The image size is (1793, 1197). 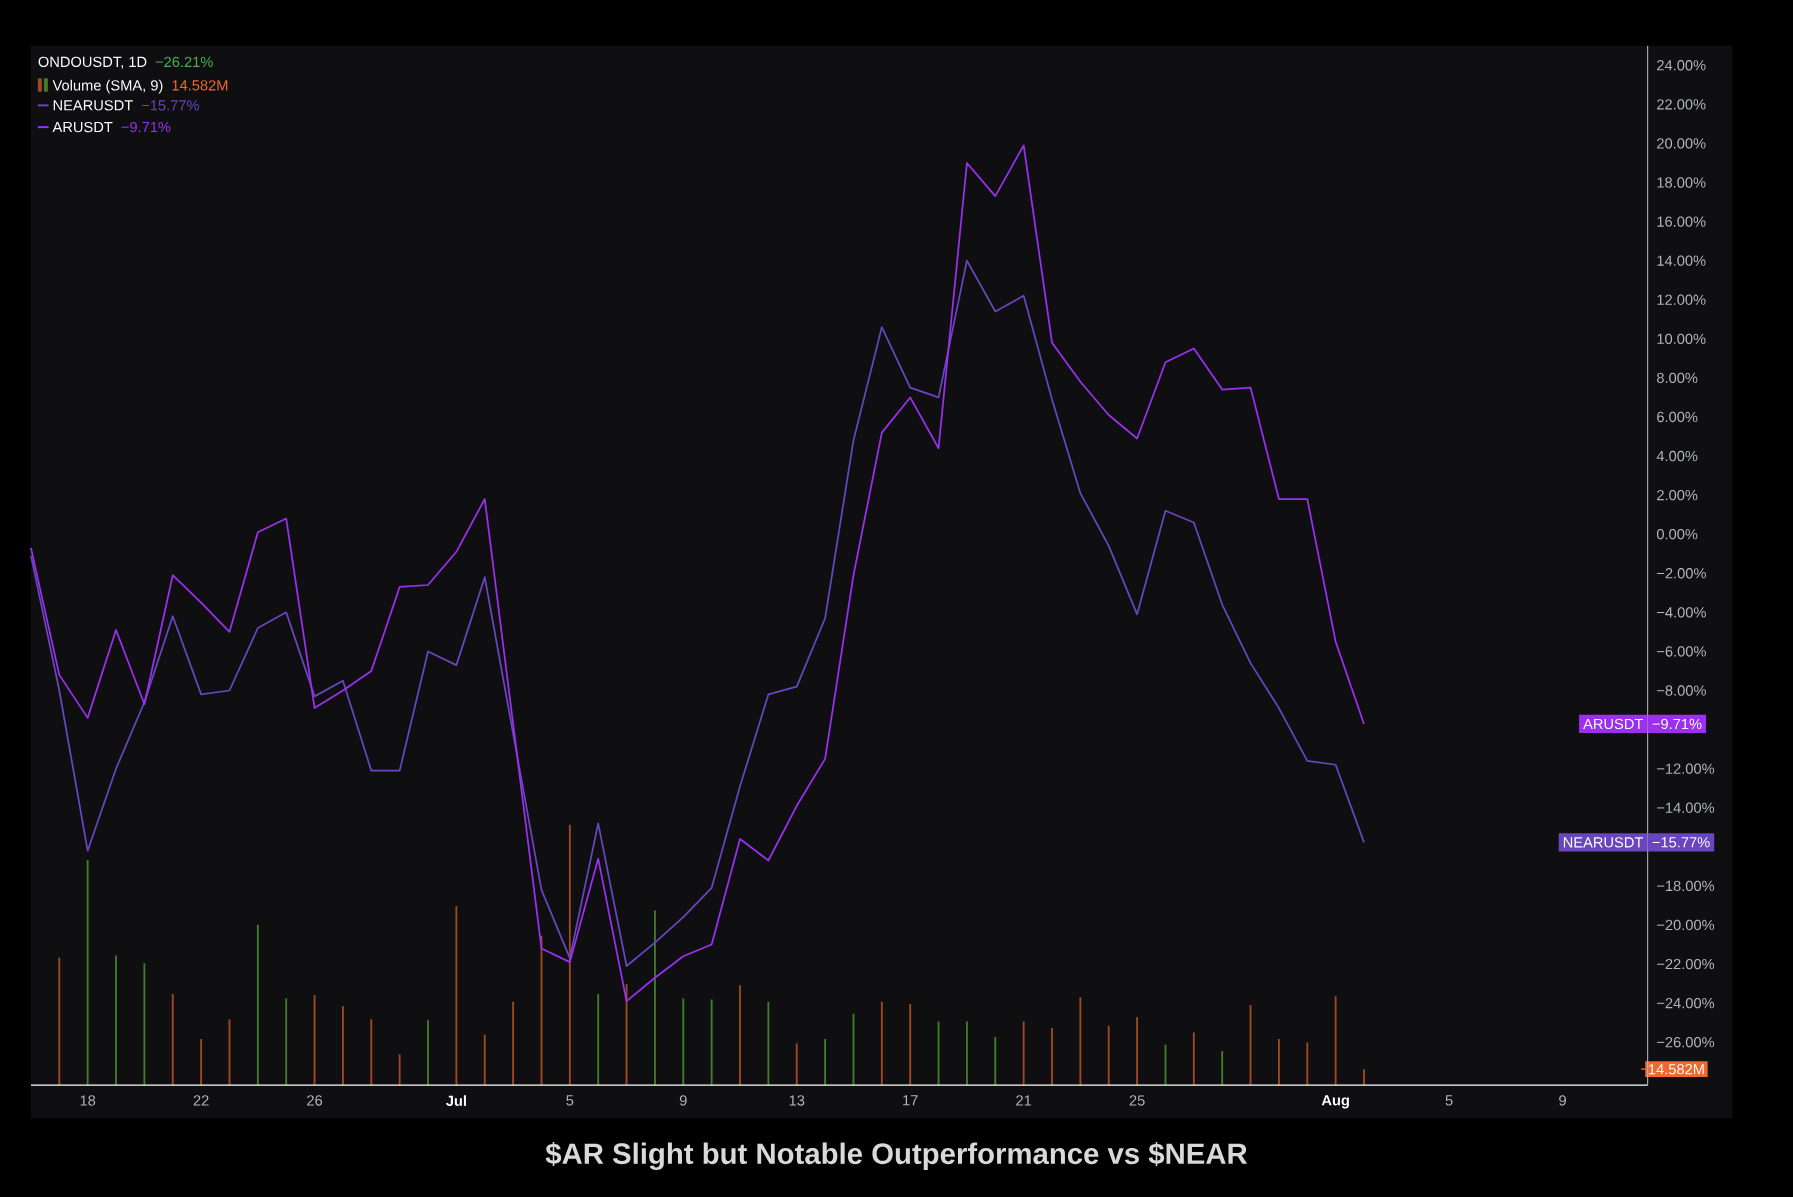 I want to click on y-tick-label: 22.00%, so click(x=1681, y=104).